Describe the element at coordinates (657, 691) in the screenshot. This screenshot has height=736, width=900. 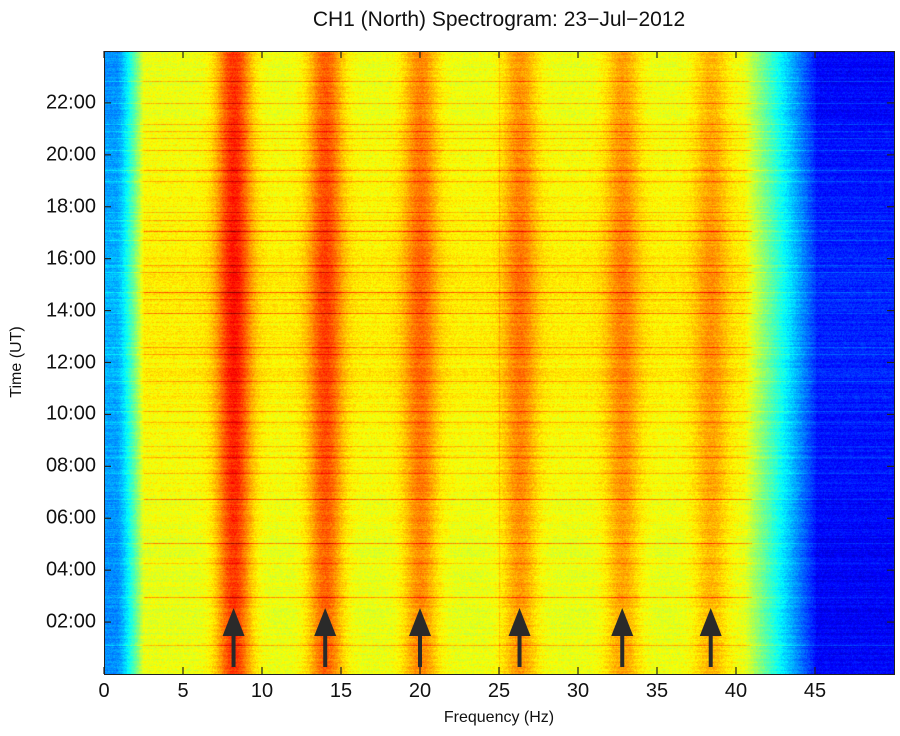
I see `x-tick-label: 35` at that location.